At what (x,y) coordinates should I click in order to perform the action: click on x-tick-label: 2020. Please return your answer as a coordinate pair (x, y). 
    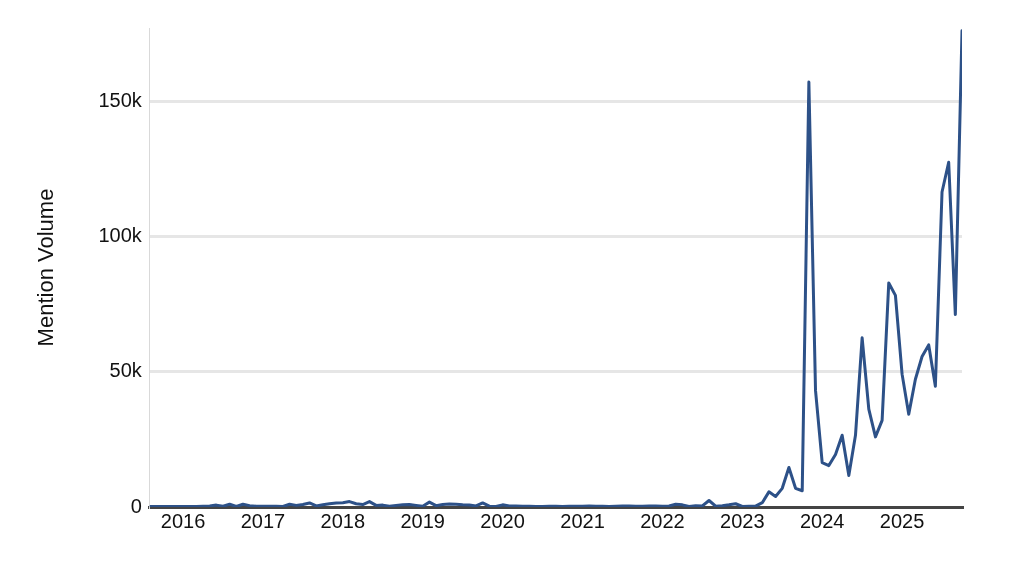
    Looking at the image, I should click on (502, 520).